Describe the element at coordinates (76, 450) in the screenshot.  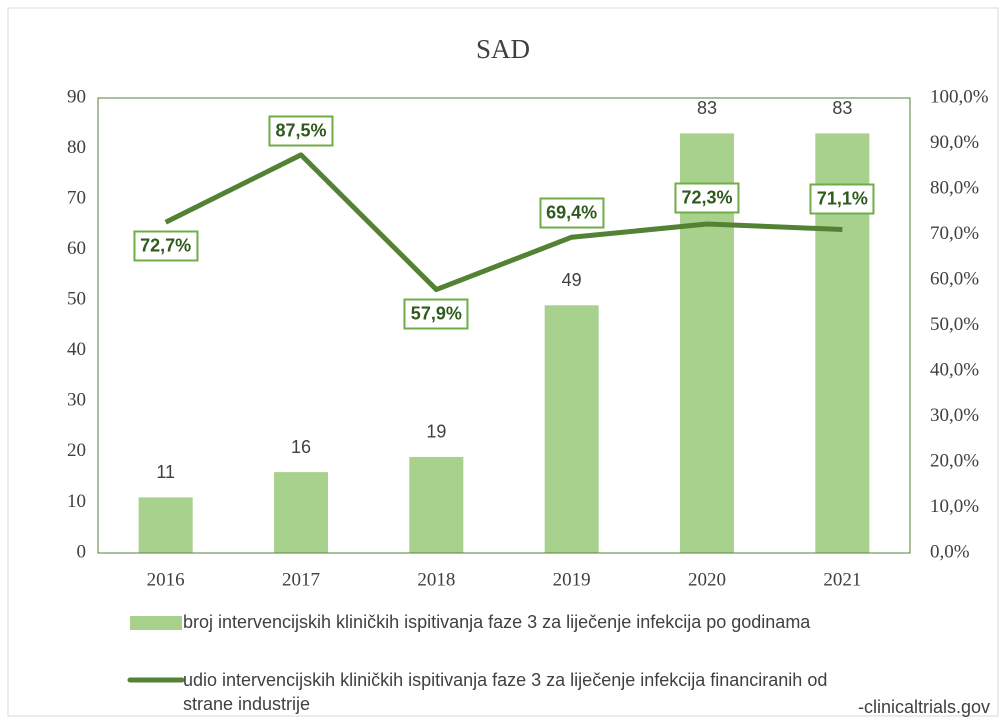
I see `y-tick-label: 20` at that location.